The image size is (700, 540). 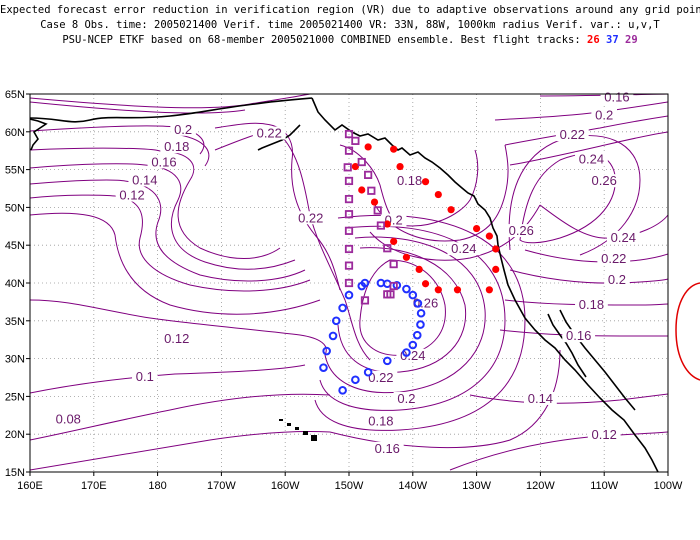 I want to click on lat-tick-label: 40N, so click(x=15, y=284).